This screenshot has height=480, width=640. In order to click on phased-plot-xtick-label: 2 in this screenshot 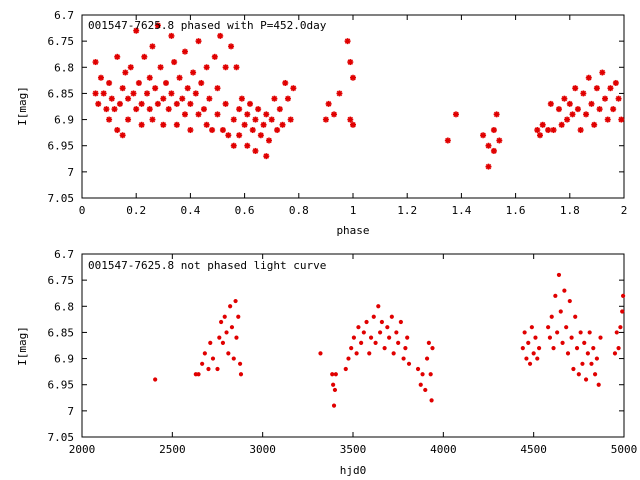, I will do `click(624, 210)`.